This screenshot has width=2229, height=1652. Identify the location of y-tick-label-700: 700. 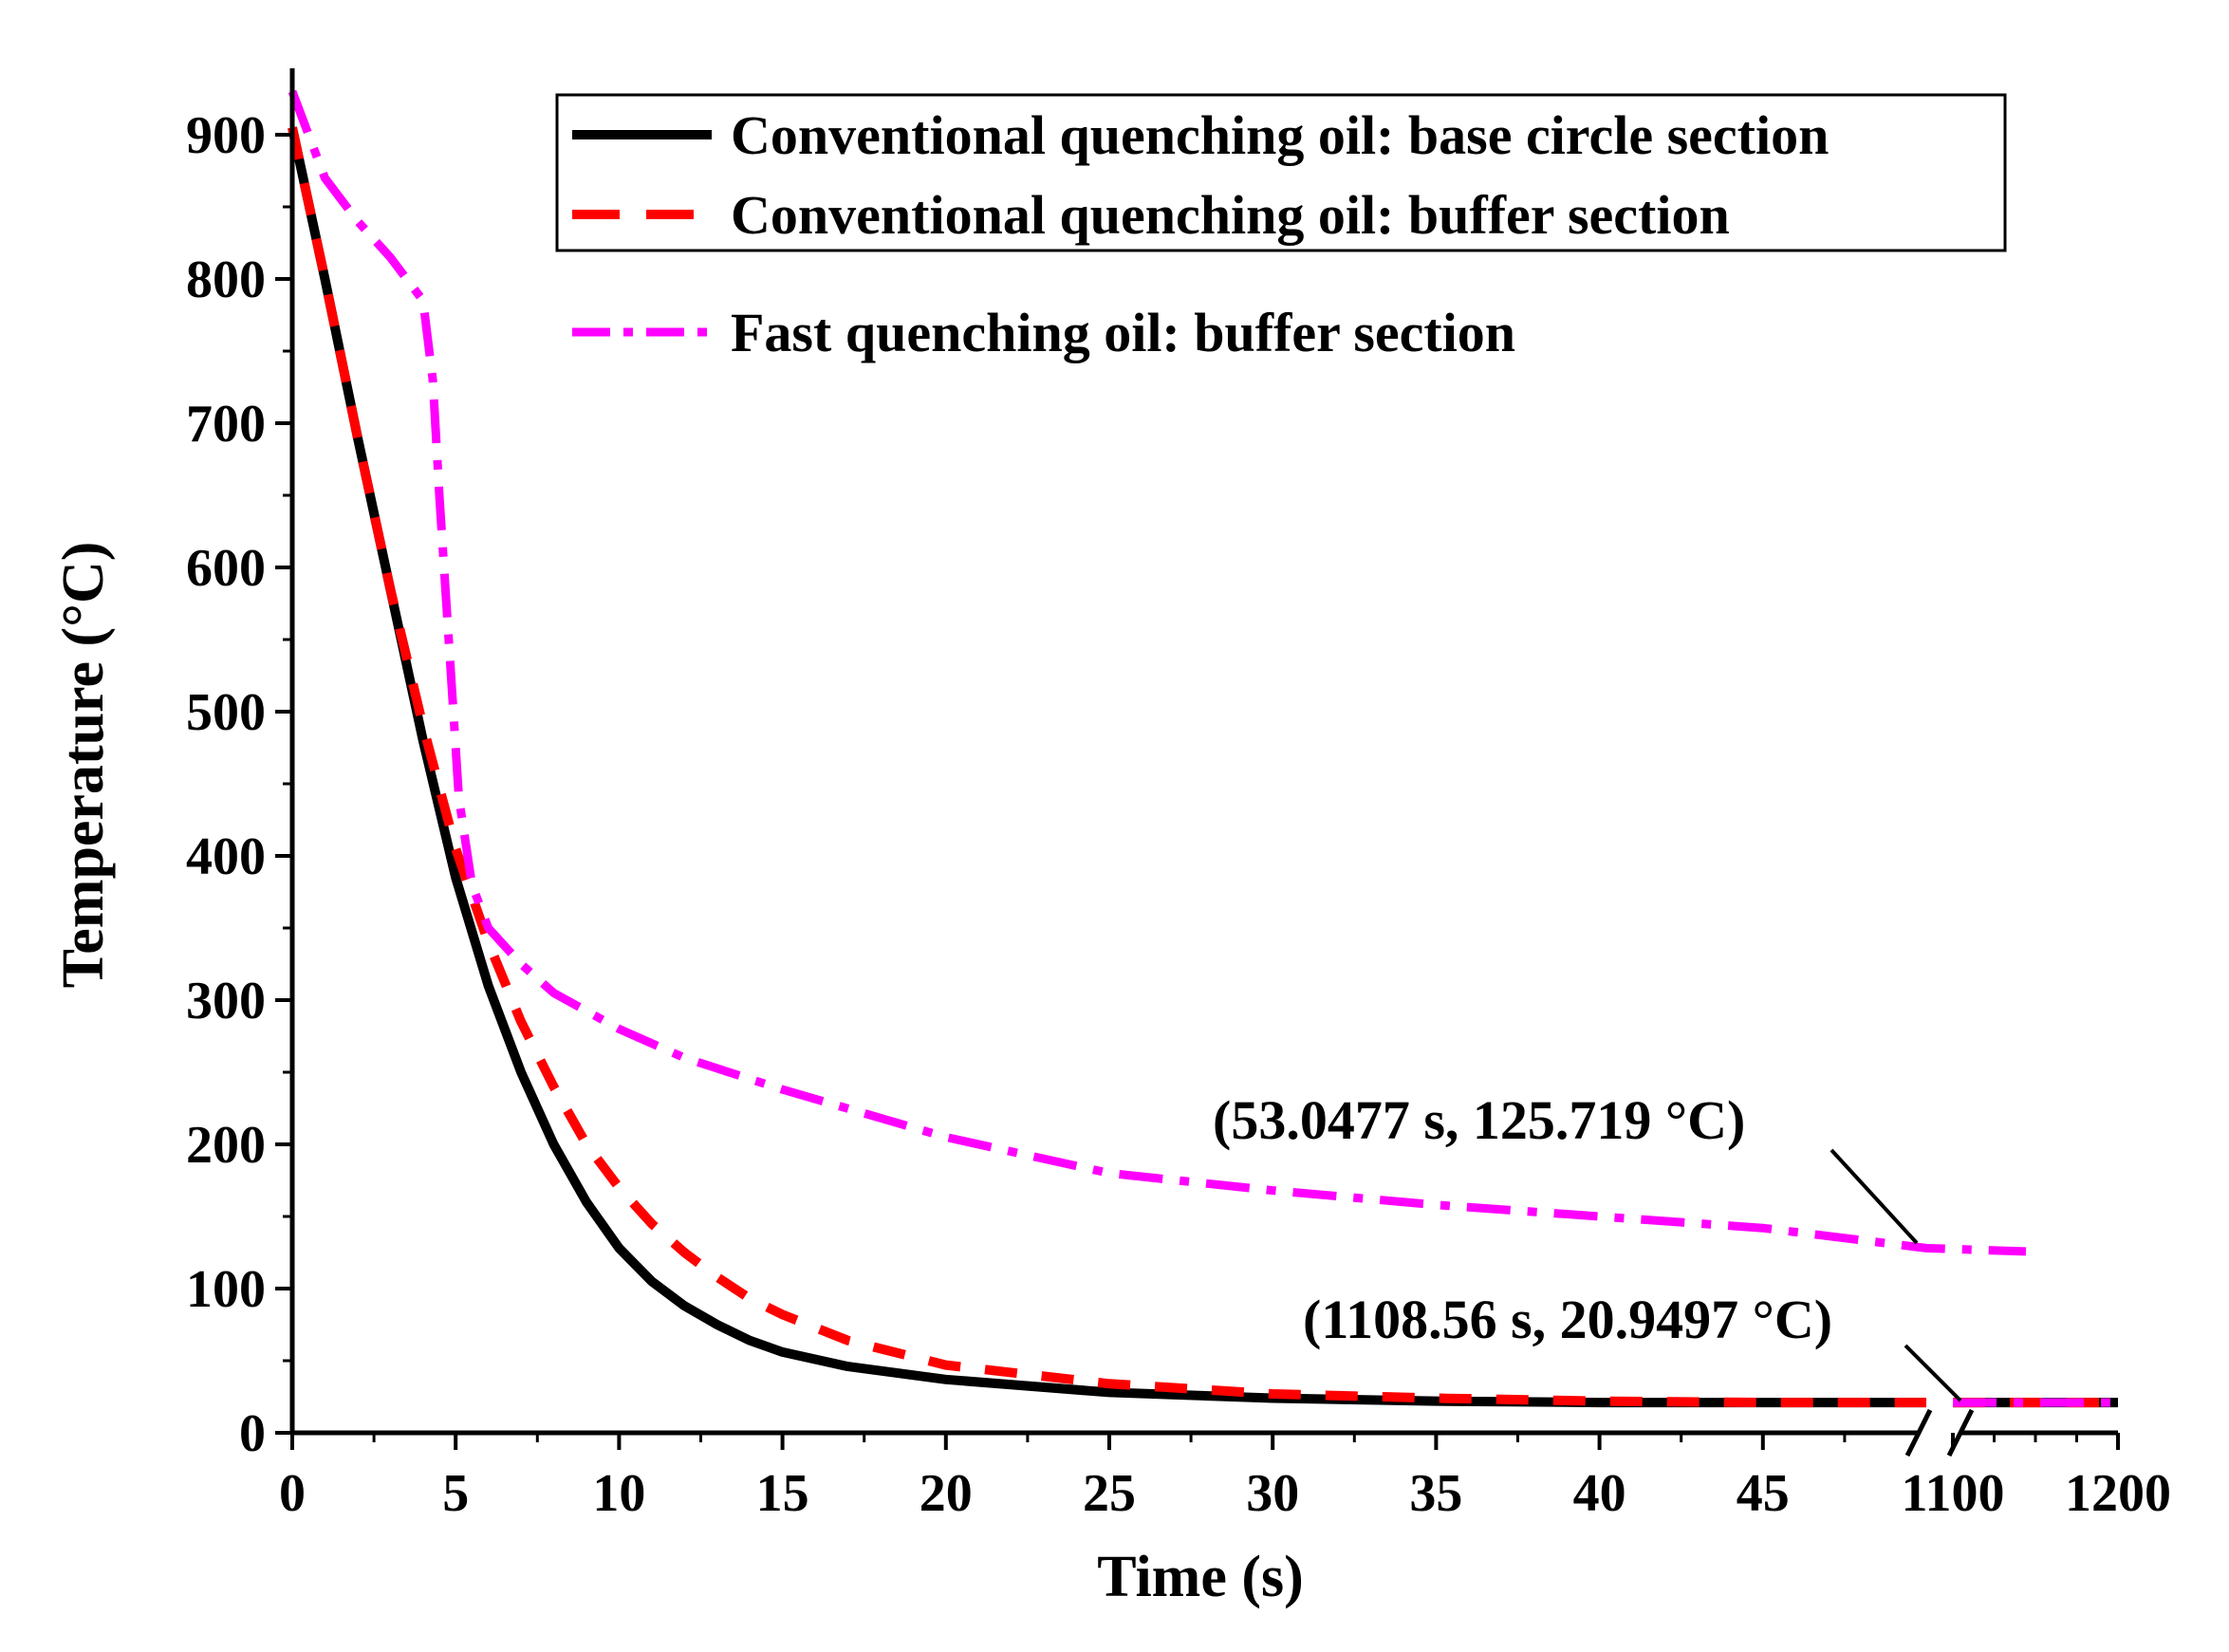
(226, 424).